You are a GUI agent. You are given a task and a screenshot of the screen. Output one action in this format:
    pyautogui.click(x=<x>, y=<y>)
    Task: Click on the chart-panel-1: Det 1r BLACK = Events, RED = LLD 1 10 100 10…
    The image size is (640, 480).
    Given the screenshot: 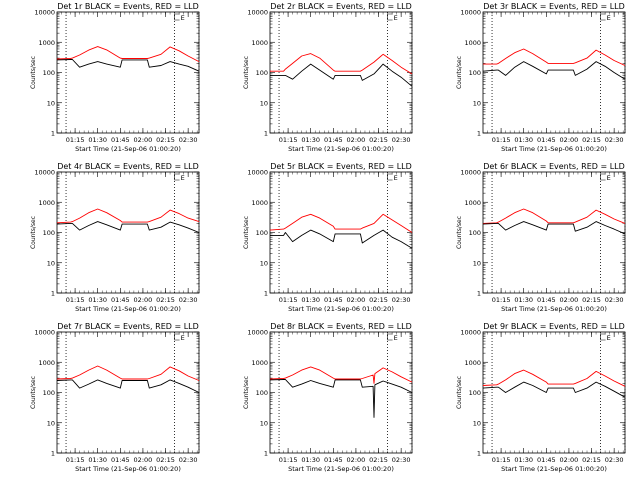 What is the action you would take?
    pyautogui.click(x=115, y=77)
    